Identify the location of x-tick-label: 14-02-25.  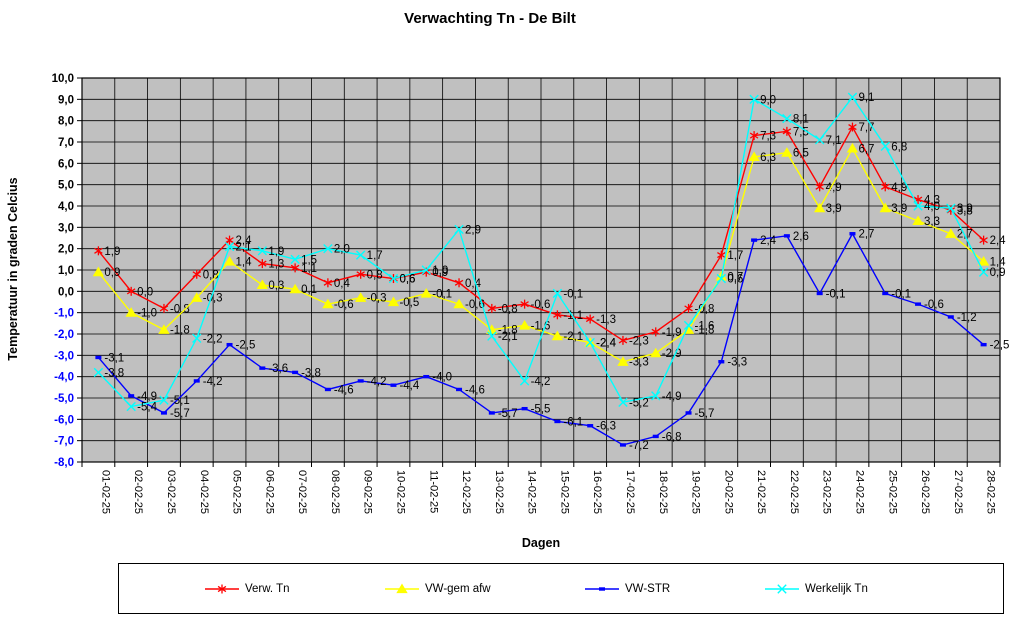
(532, 492).